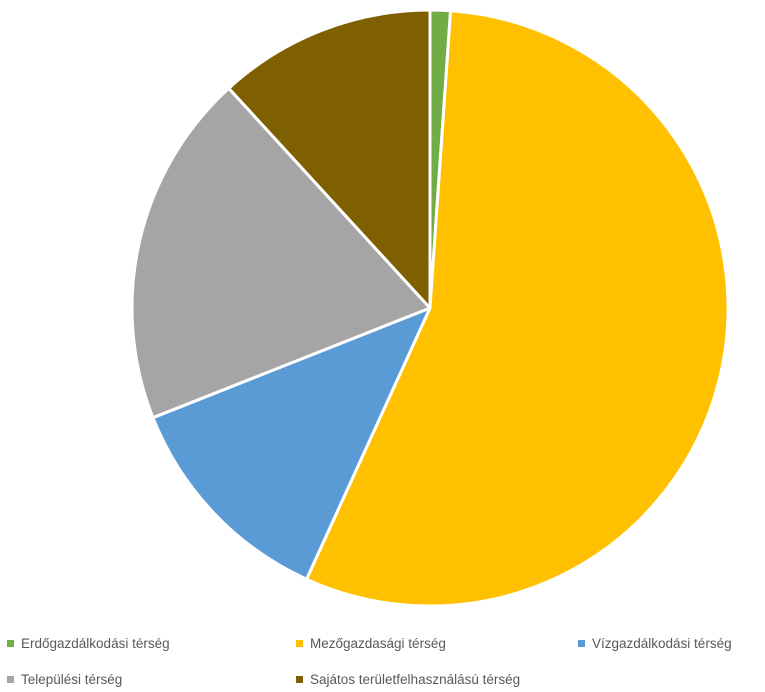  I want to click on legend-item-sajatos: Sajátos területfelhasználású térség, so click(408, 679).